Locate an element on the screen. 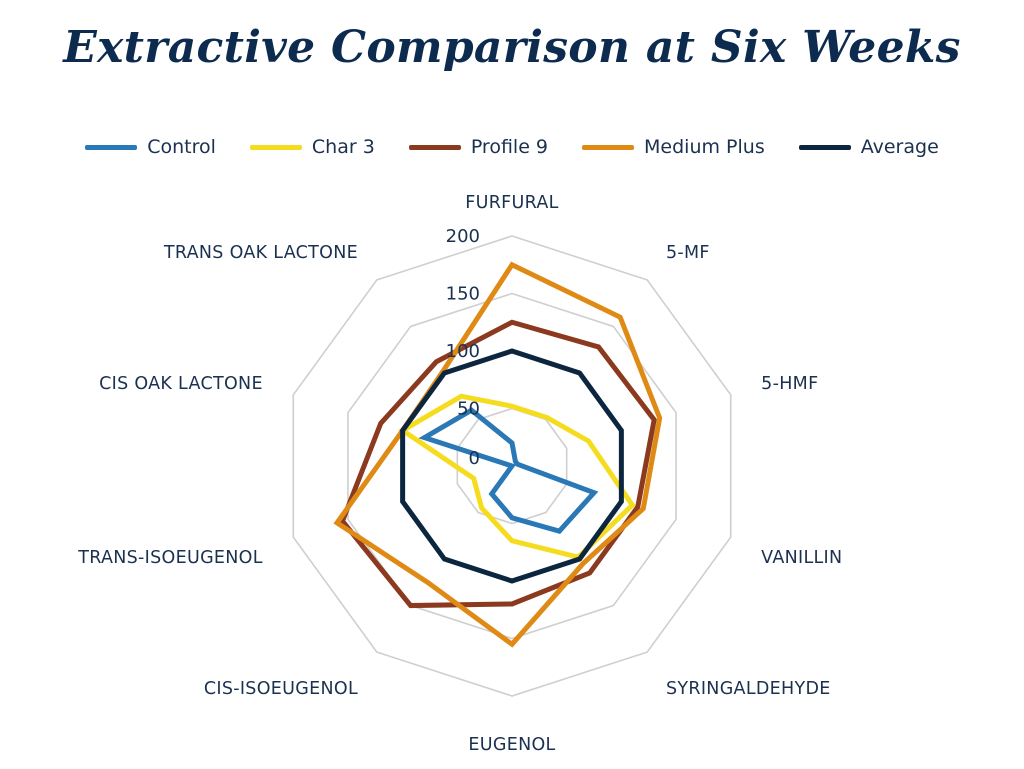  axis-label: CIS OAK LACTONE is located at coordinates (181, 384).